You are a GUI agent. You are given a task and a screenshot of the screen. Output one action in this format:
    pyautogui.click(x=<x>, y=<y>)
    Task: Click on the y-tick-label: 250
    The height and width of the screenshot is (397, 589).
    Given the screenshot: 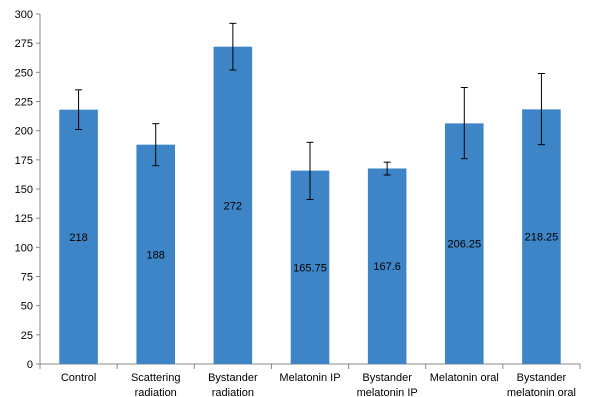 What is the action you would take?
    pyautogui.click(x=24, y=73)
    